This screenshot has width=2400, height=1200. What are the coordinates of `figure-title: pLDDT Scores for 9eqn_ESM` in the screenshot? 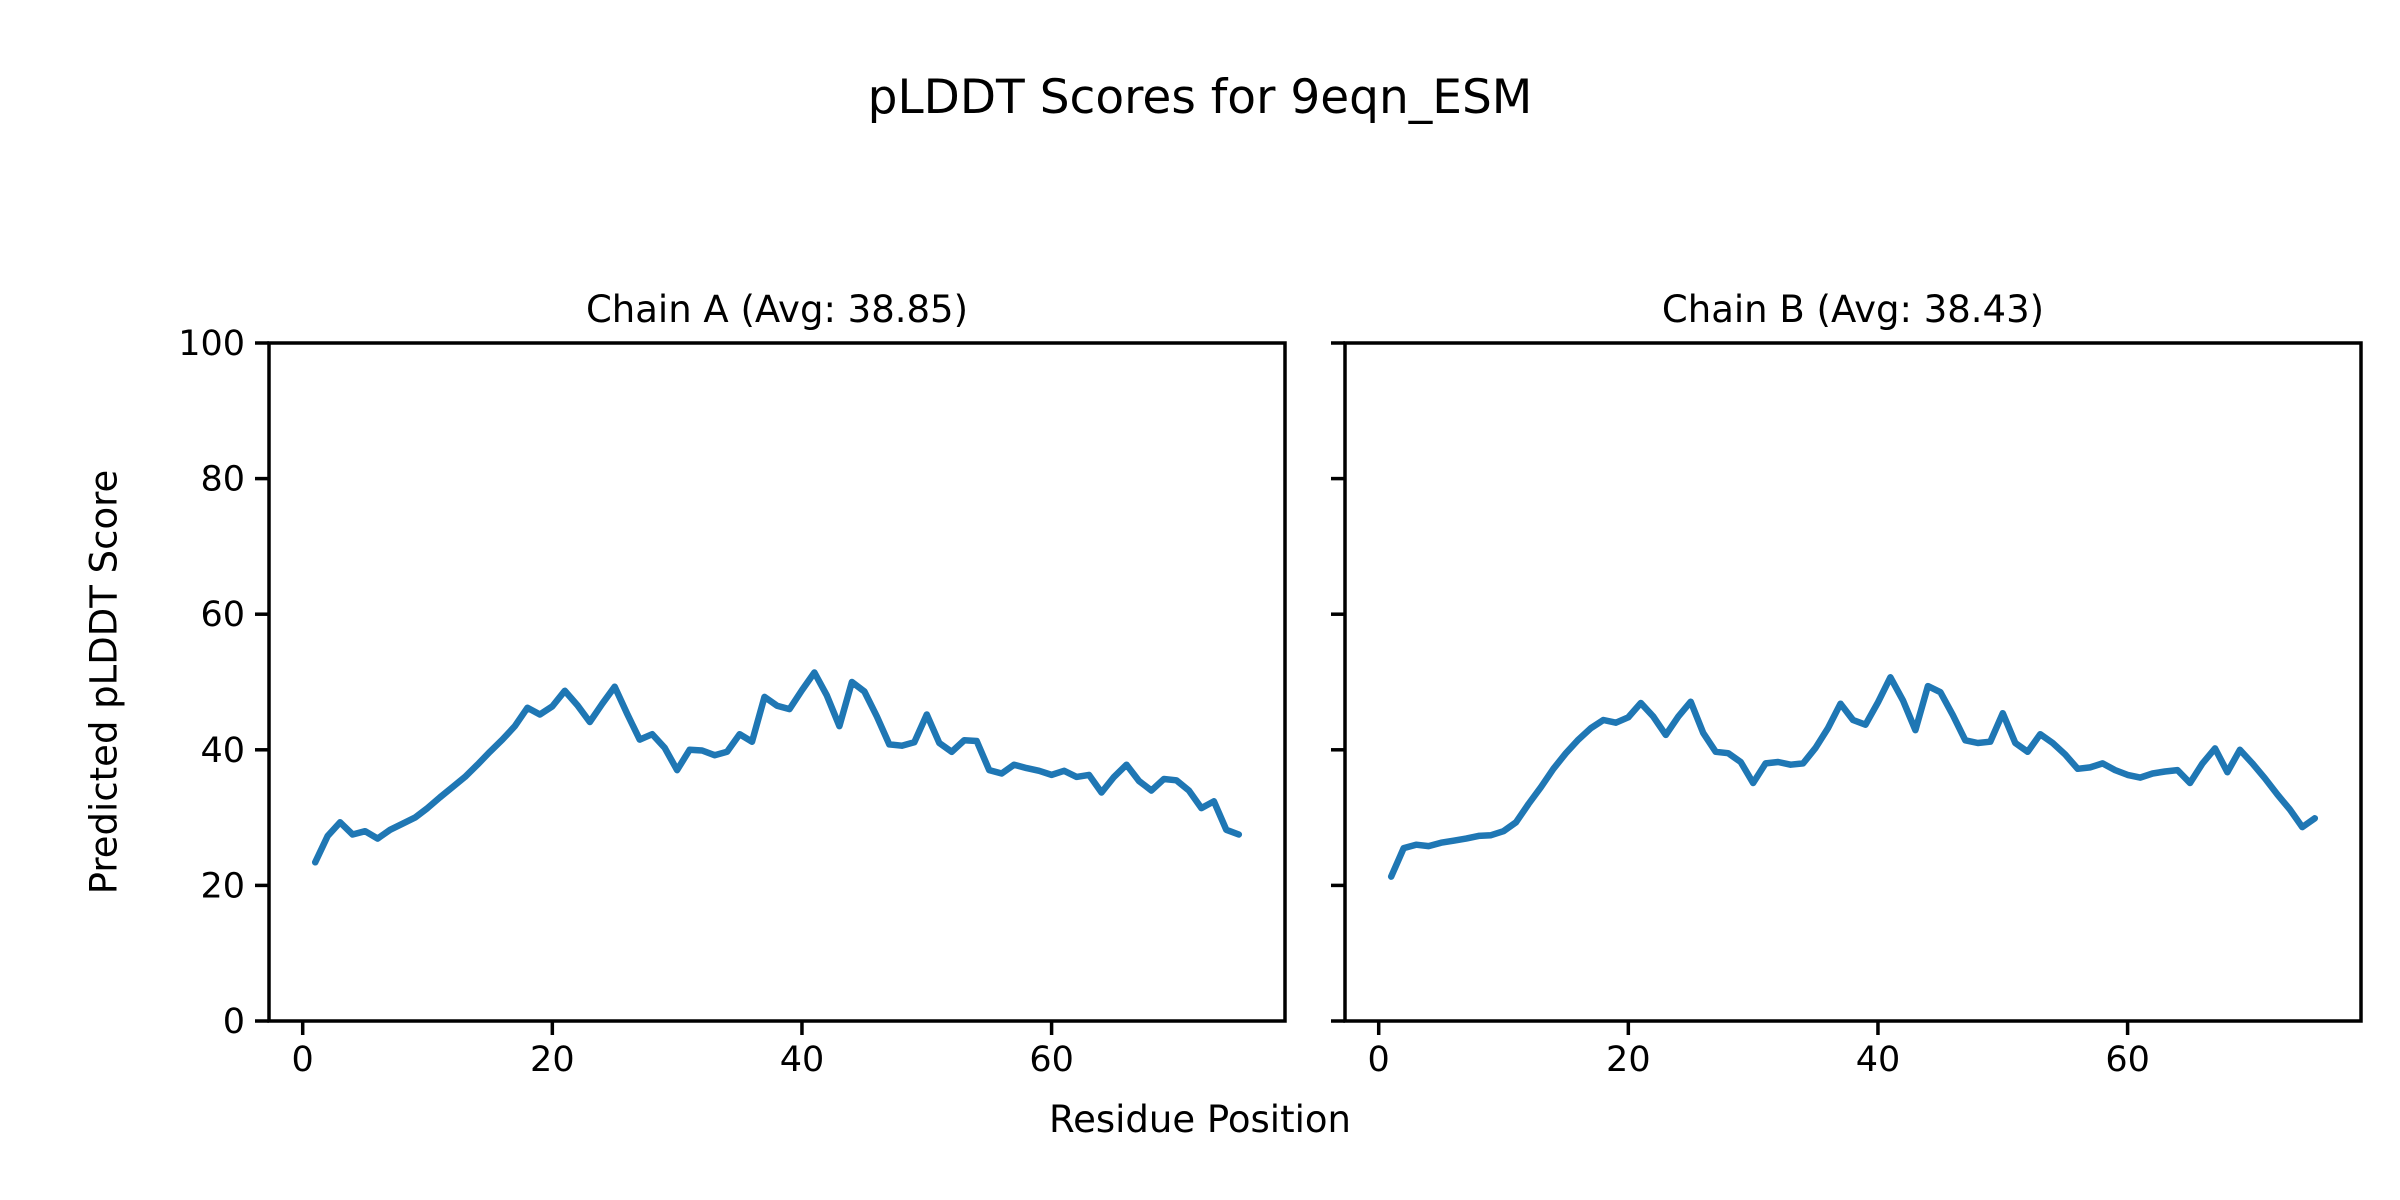 It's located at (1200, 97).